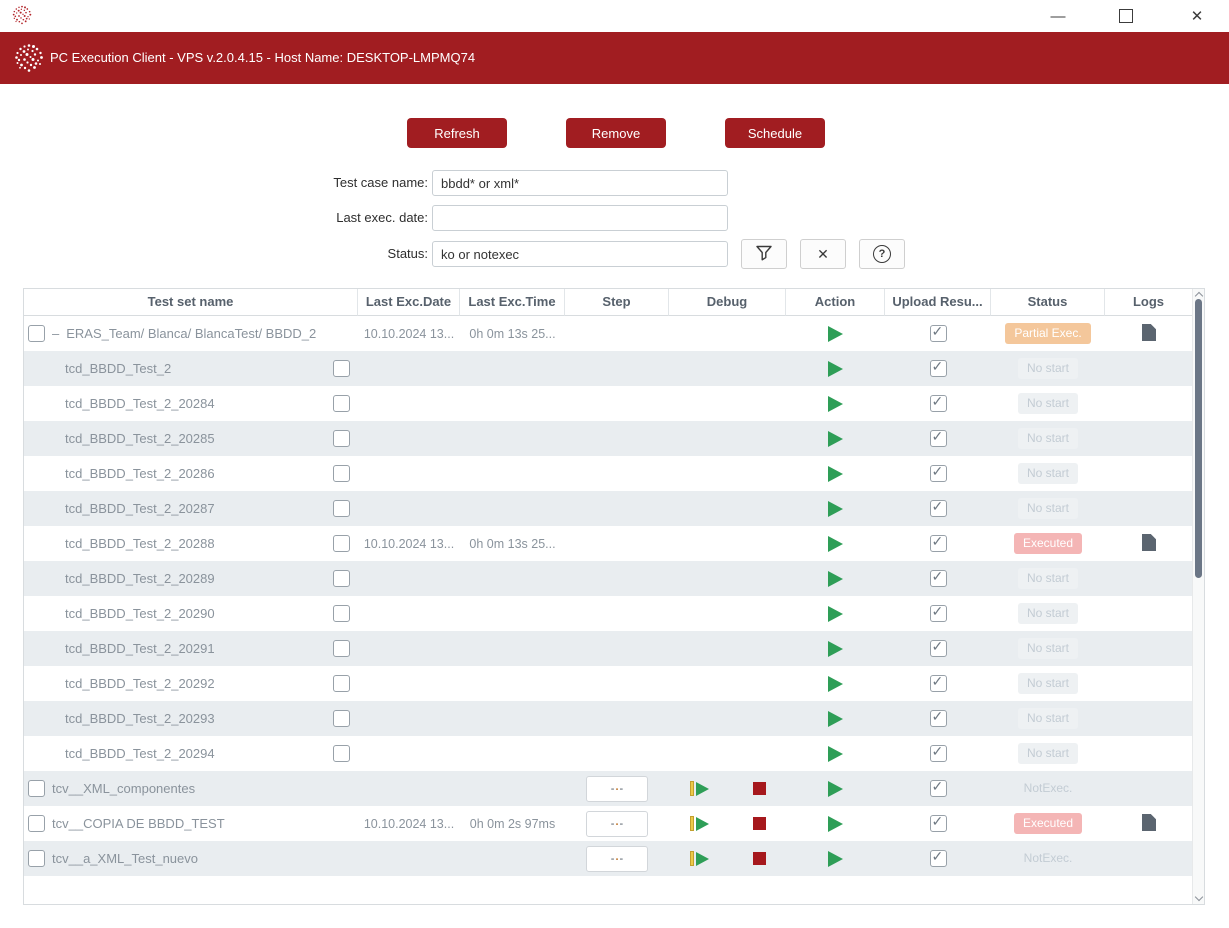 This screenshot has width=1229, height=928. Describe the element at coordinates (56, 333) in the screenshot. I see `collapse-expander: –` at that location.